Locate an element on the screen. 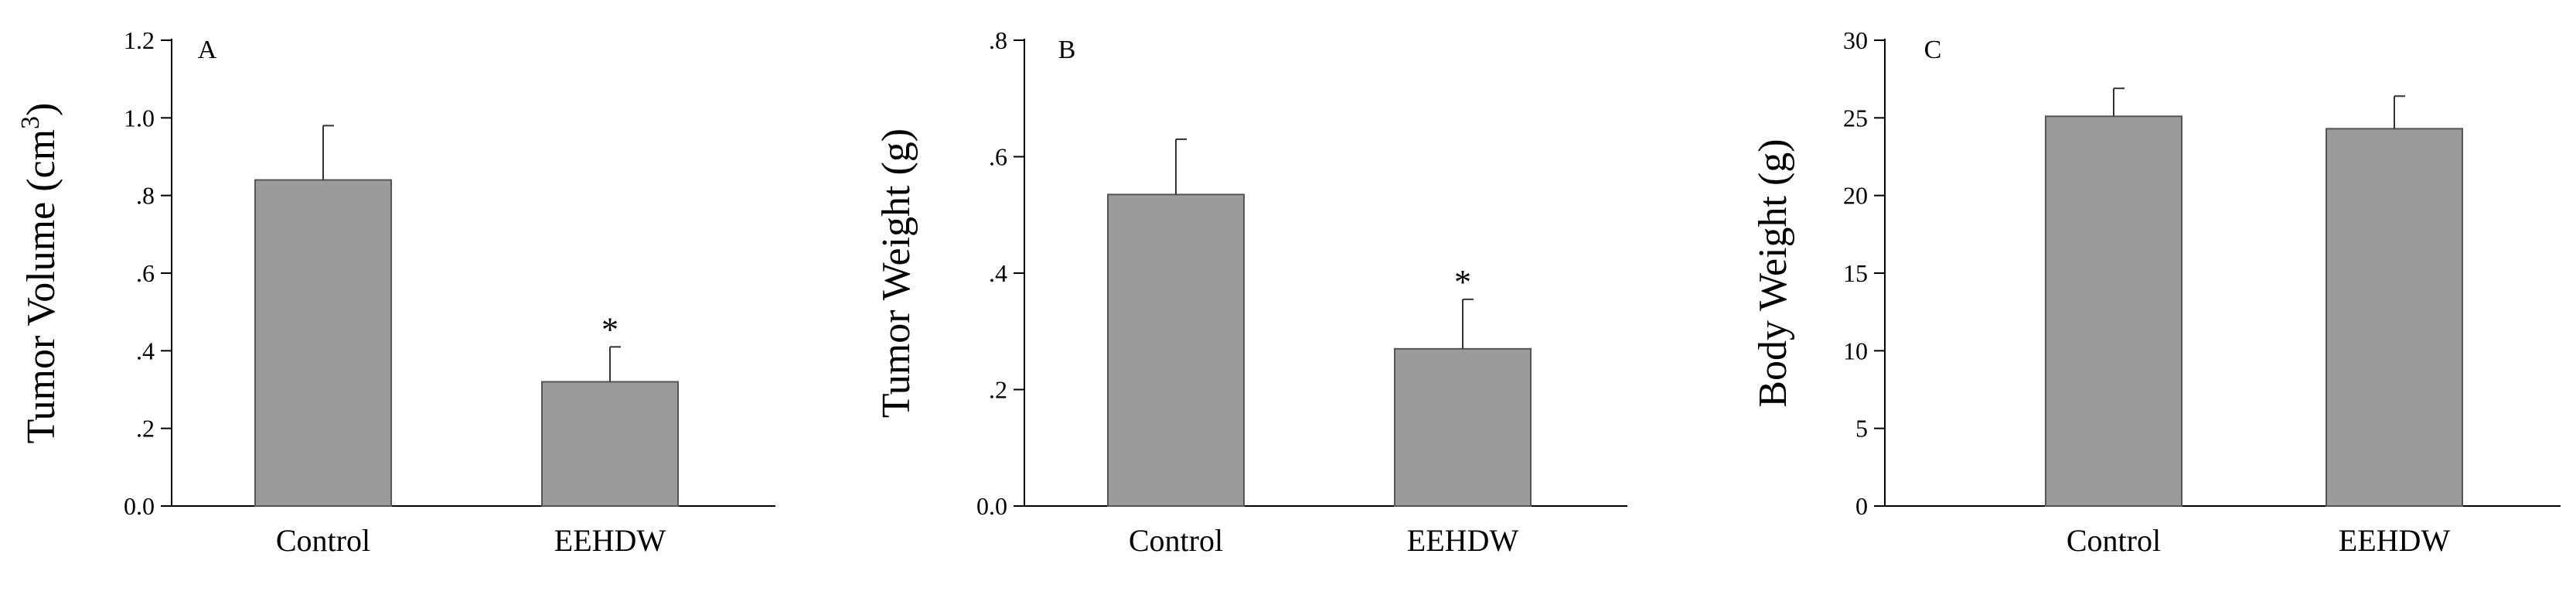 The image size is (2576, 595). y-tick-label: 15 is located at coordinates (1855, 273).